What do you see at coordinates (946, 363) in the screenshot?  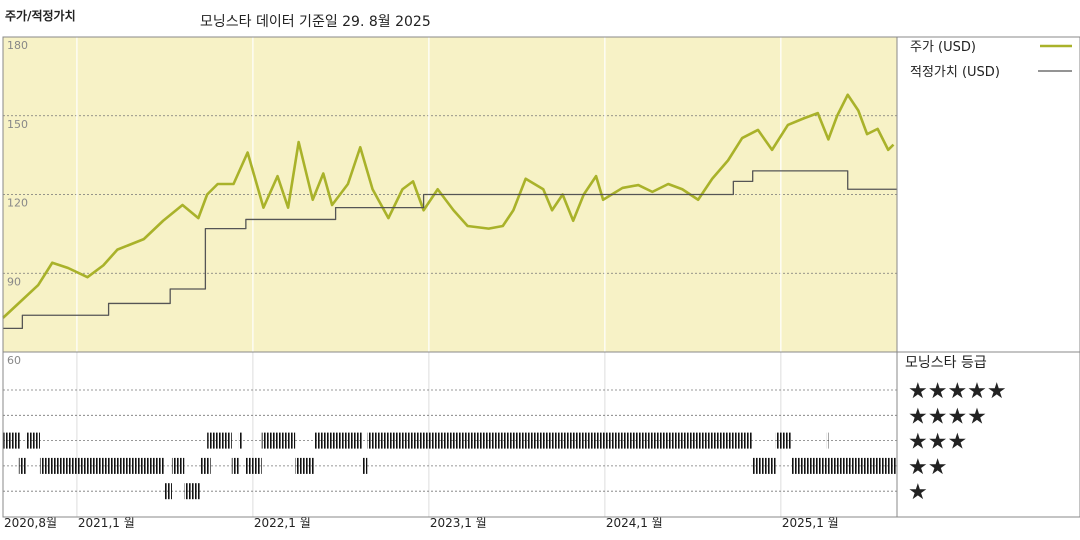 I see `rating-title: 모닝스타 등급` at bounding box center [946, 363].